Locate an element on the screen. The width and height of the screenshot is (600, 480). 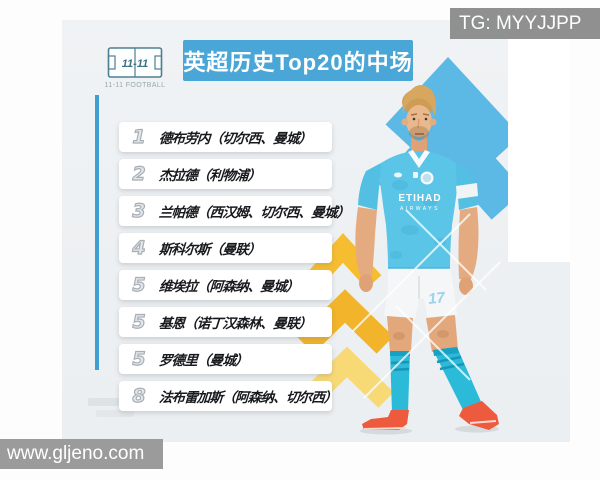
player-entry: 罗德里（曼城） is located at coordinates (203, 360).